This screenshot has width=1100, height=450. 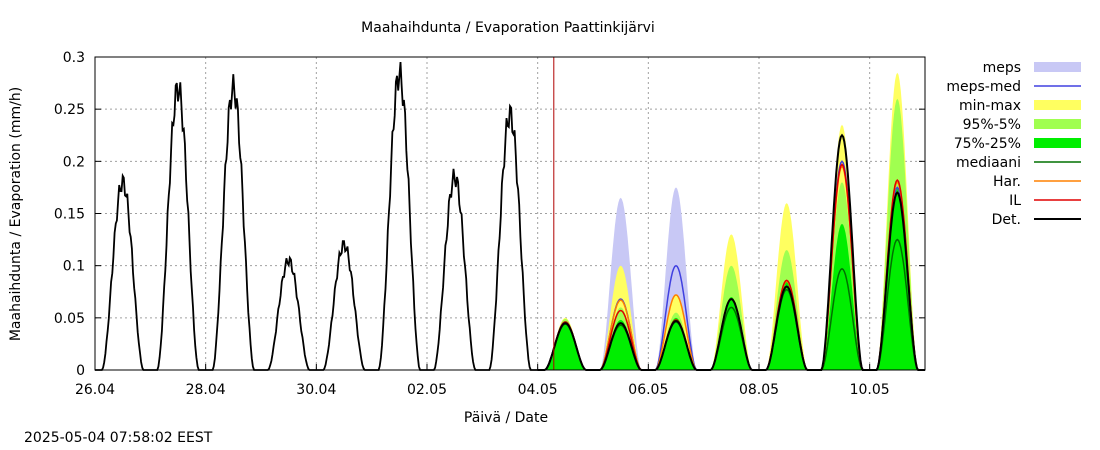 I want to click on legend-label: 75%-25%, so click(x=987, y=144).